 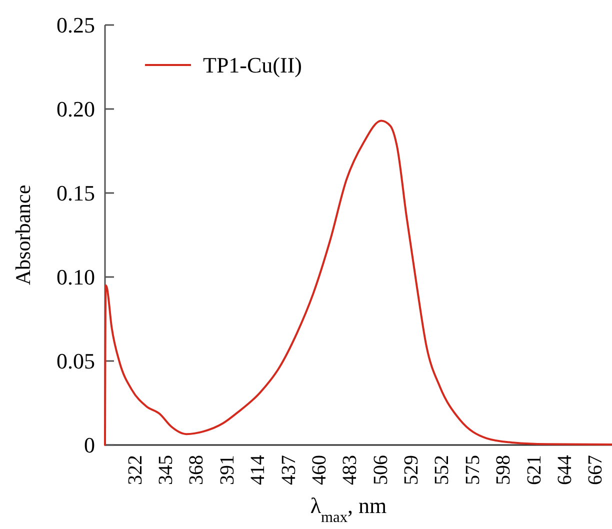 I want to click on x-tick-label: 322, so click(x=135, y=470).